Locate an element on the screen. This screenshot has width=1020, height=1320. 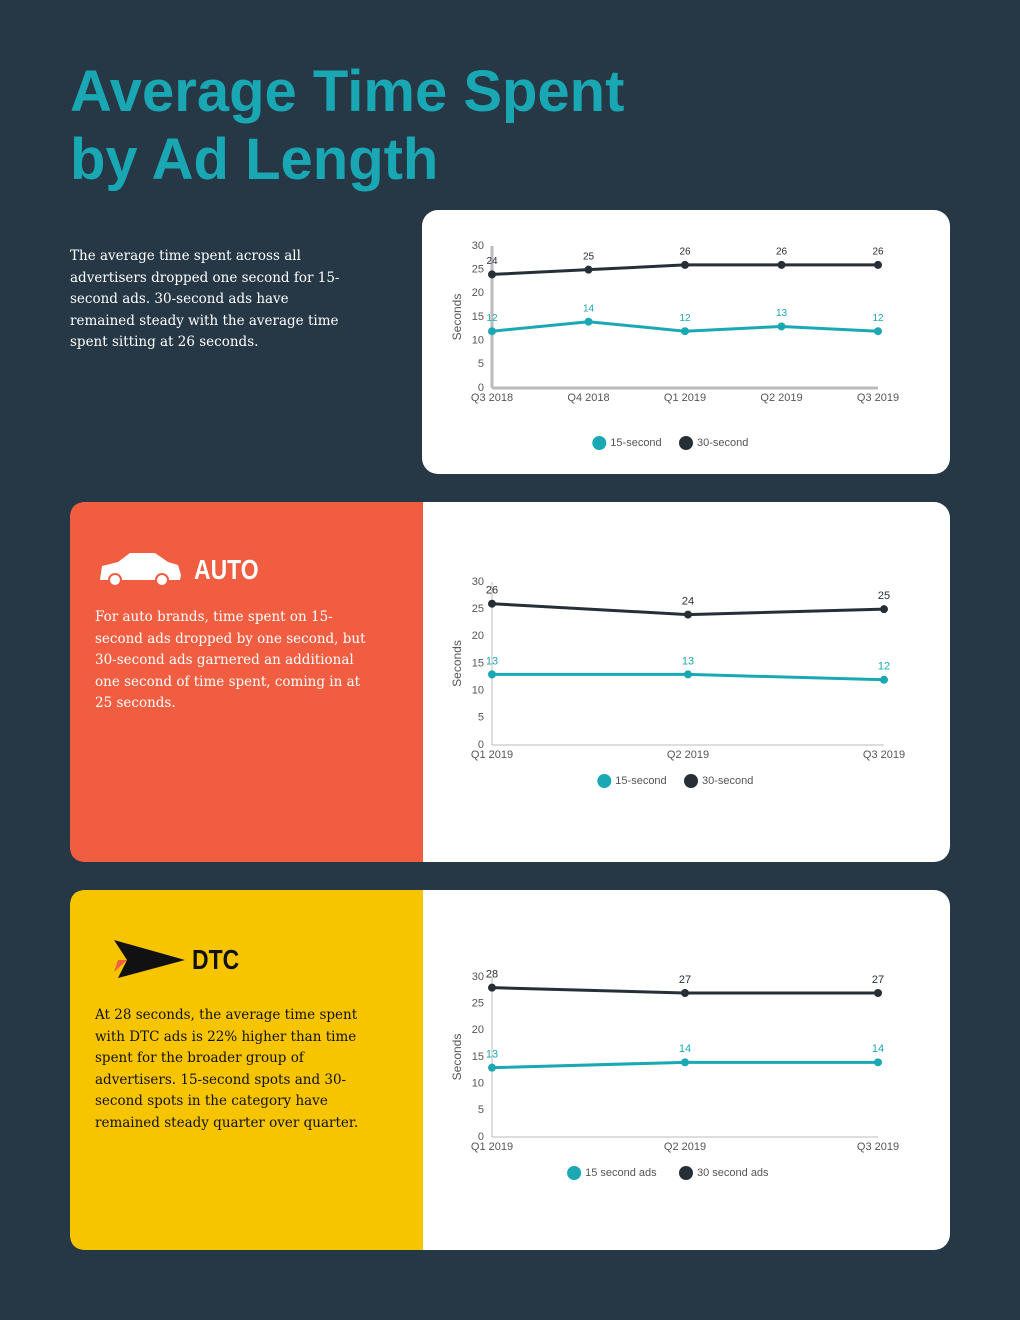
section-heading: DTC is located at coordinates (216, 959).